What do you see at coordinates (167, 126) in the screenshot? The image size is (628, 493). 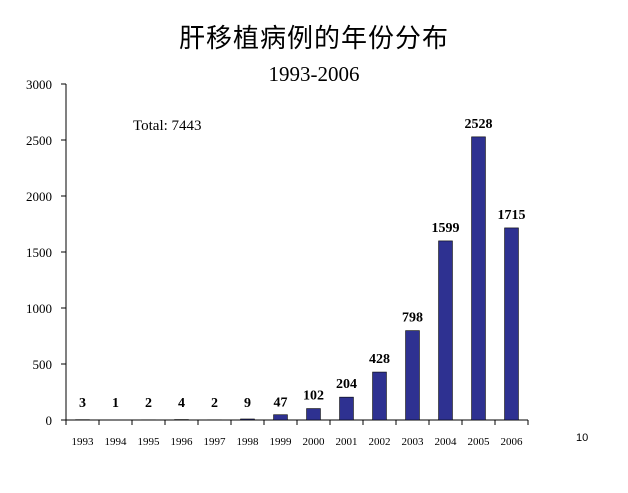 I see `total-annotation: Total: 7443` at bounding box center [167, 126].